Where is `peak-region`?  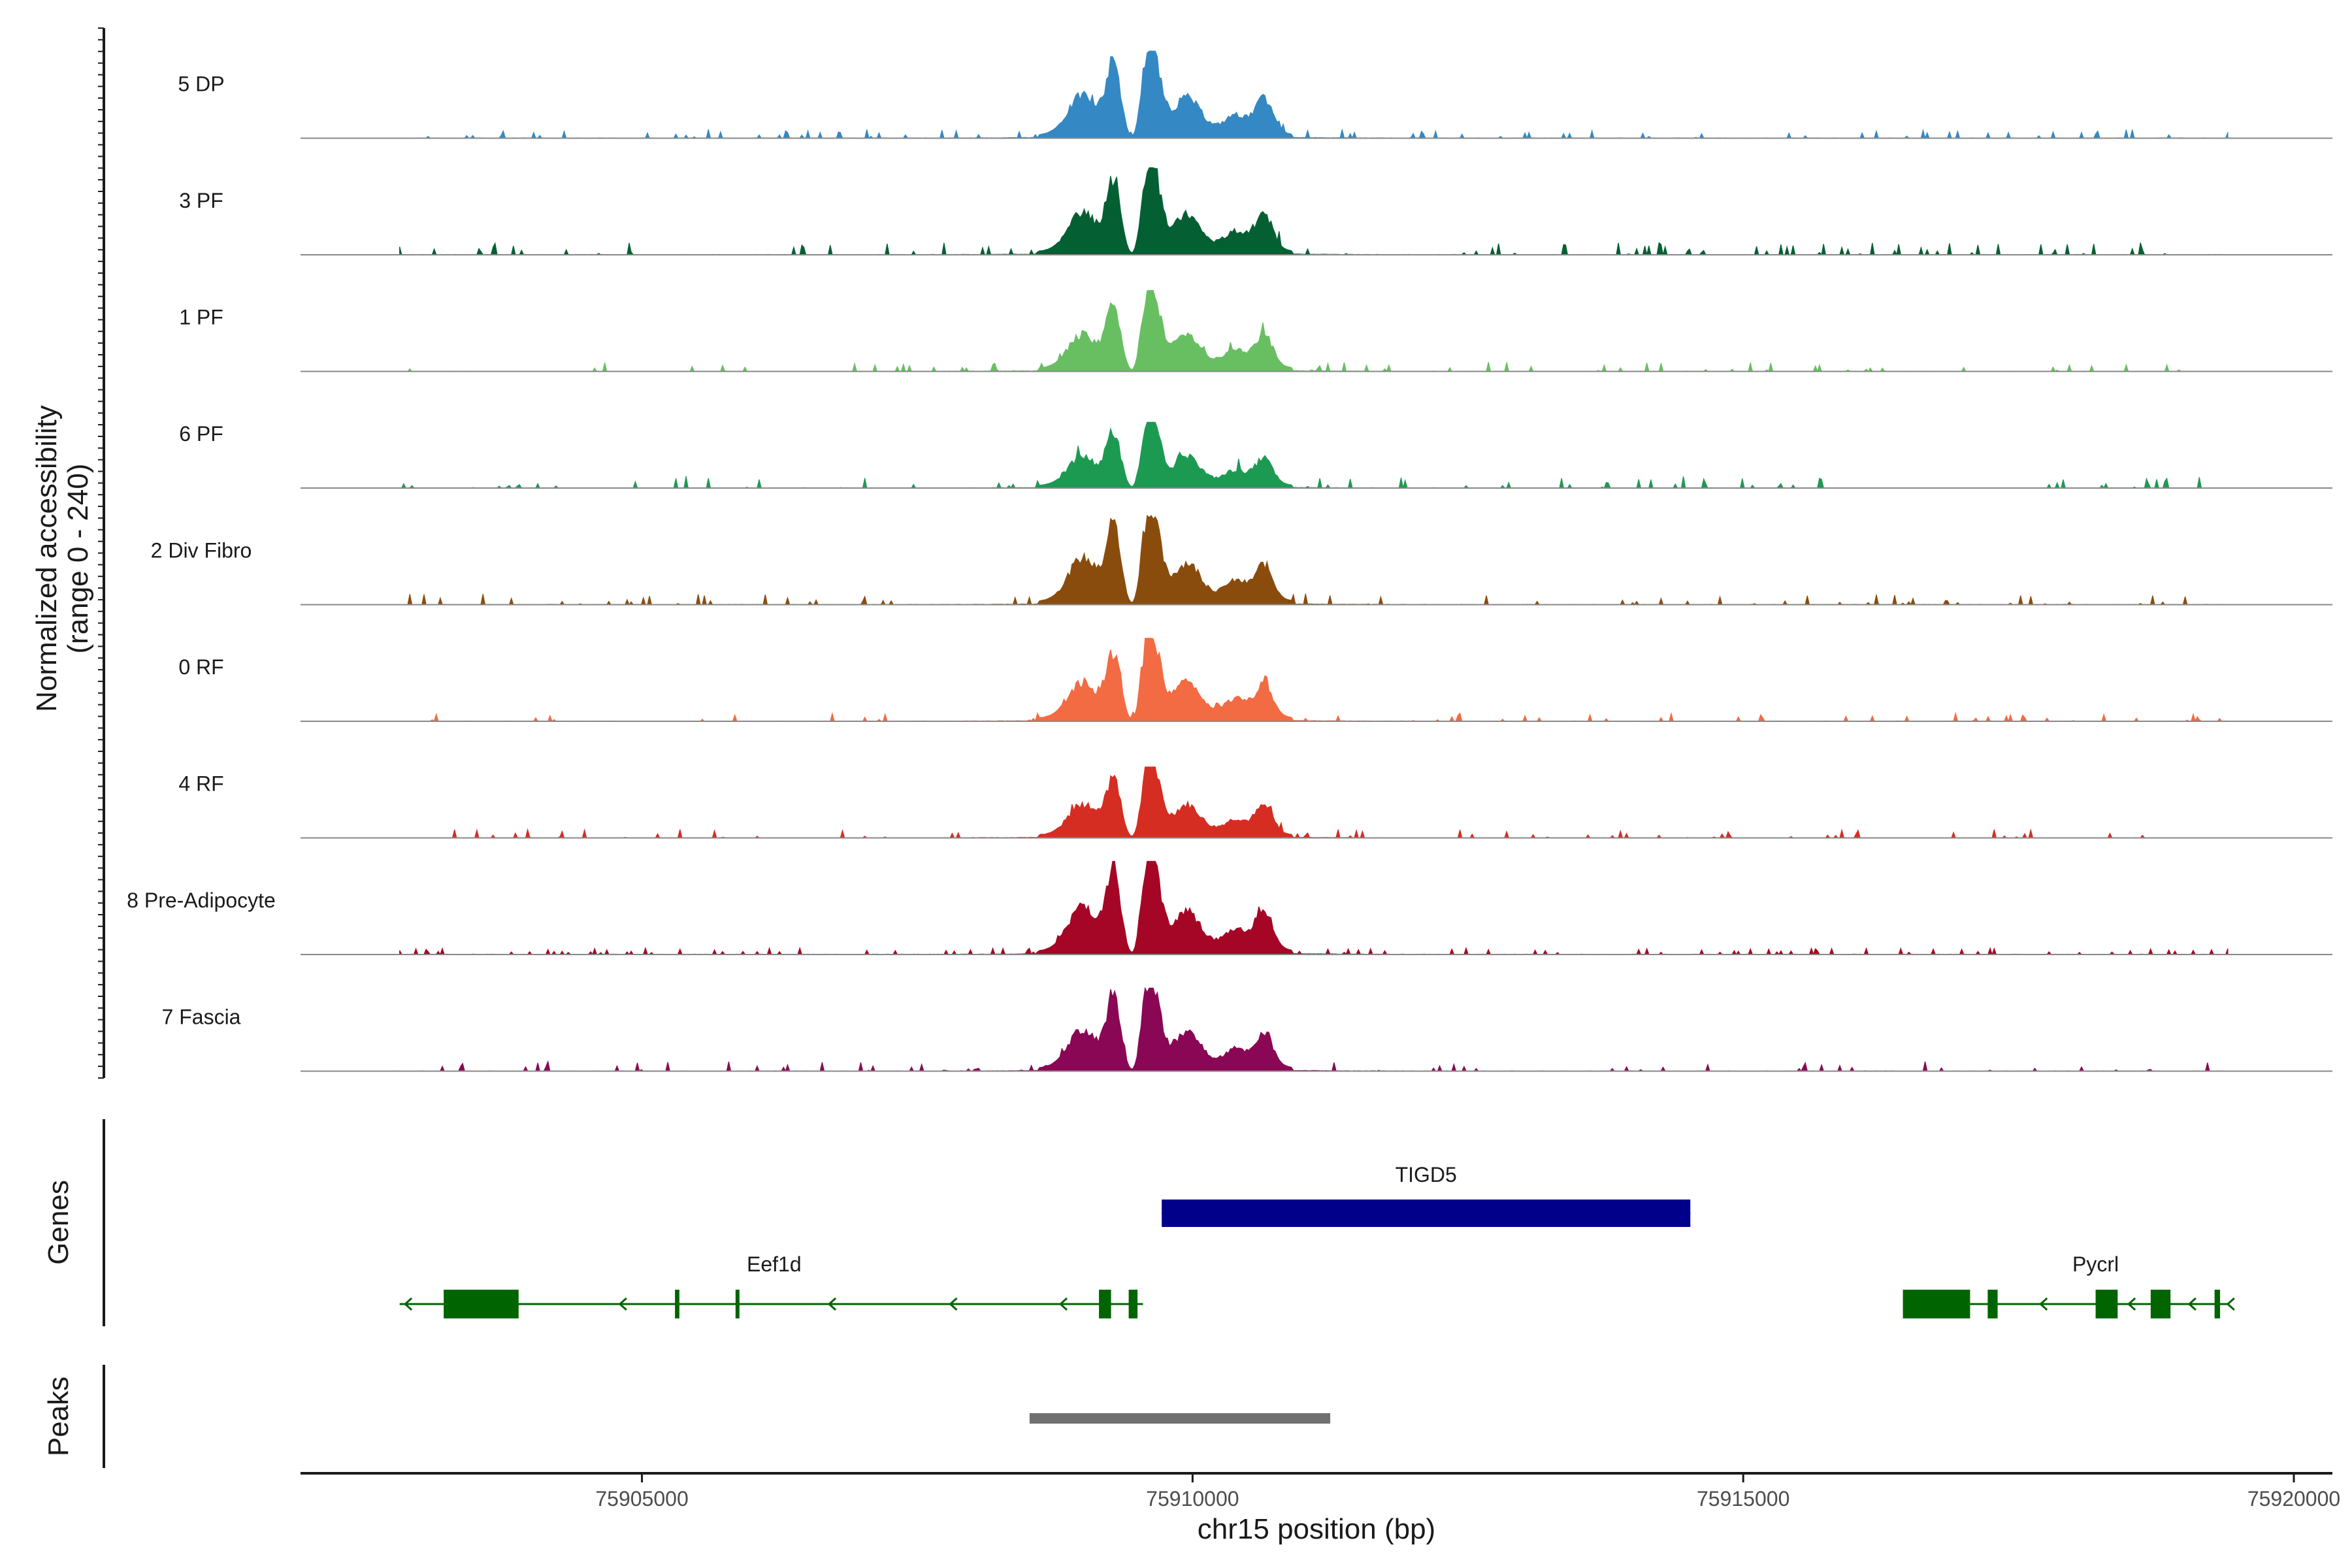 peak-region is located at coordinates (1180, 1418).